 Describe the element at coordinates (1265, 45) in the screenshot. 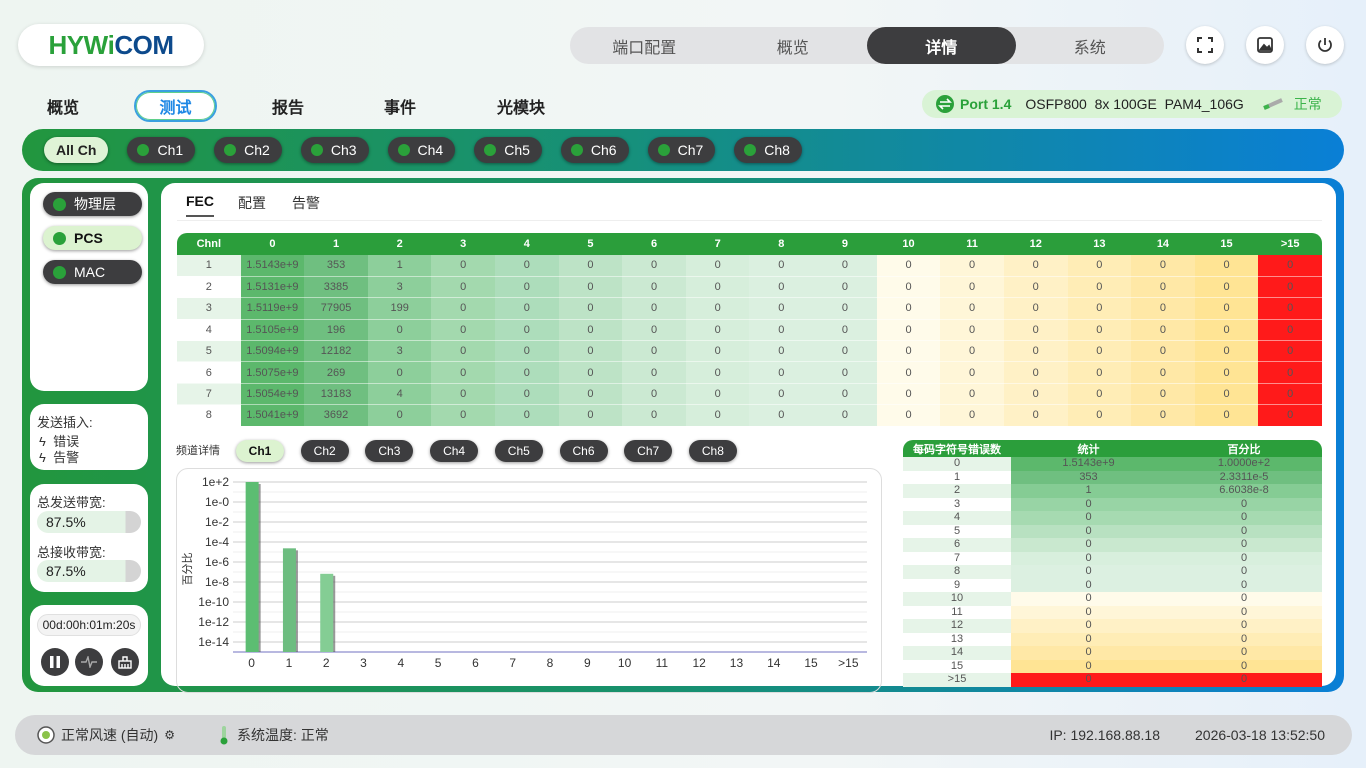

I see `screenshot-button` at that location.